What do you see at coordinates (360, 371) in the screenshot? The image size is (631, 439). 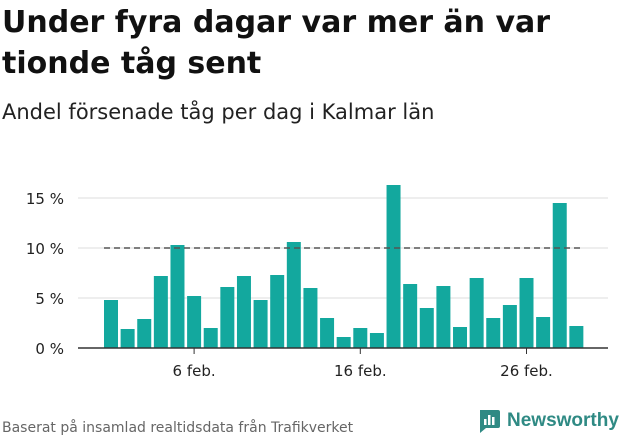 I see `x-tick-label: 16 feb.` at bounding box center [360, 371].